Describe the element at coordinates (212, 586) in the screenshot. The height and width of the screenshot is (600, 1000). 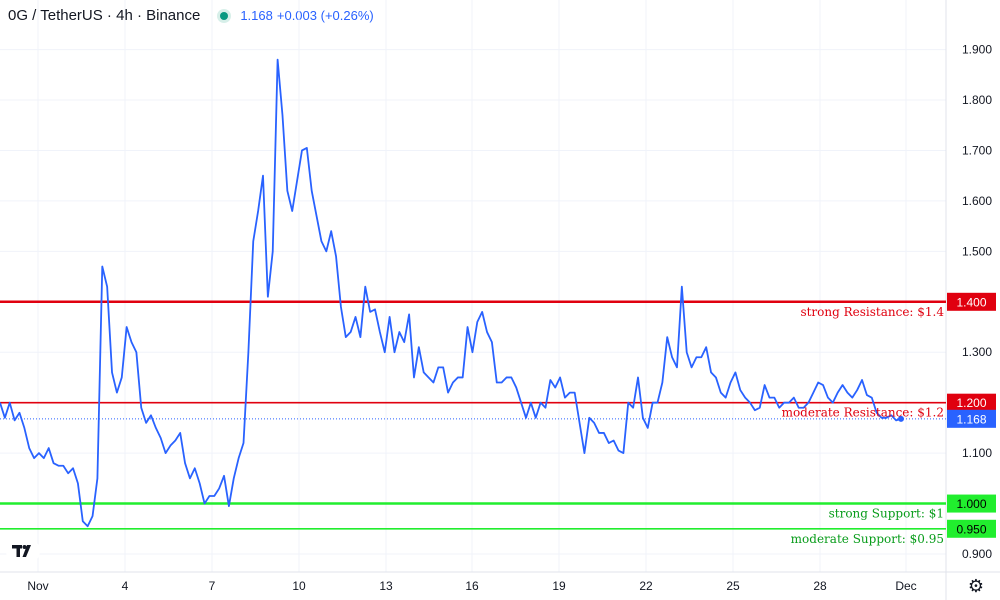
I see `x-tick-label: 7` at that location.